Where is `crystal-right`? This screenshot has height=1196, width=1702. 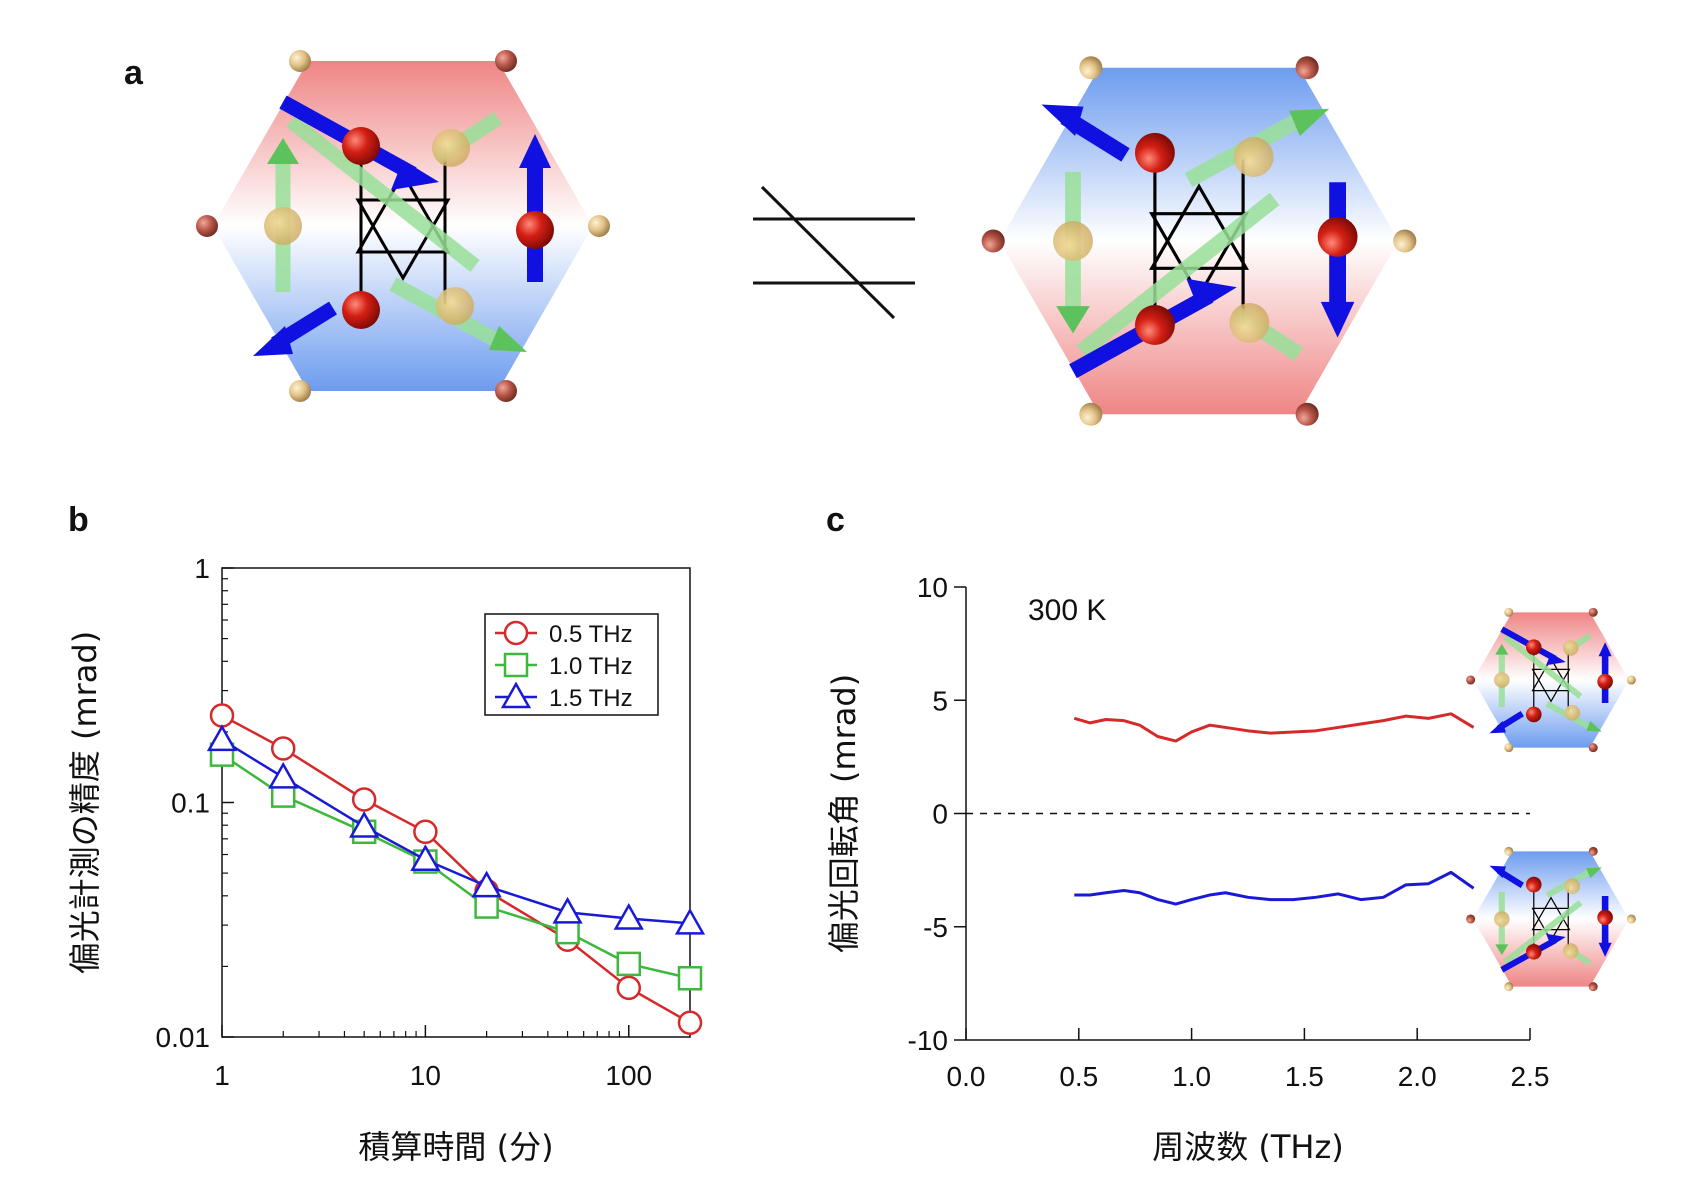
crystal-right is located at coordinates (1199, 241).